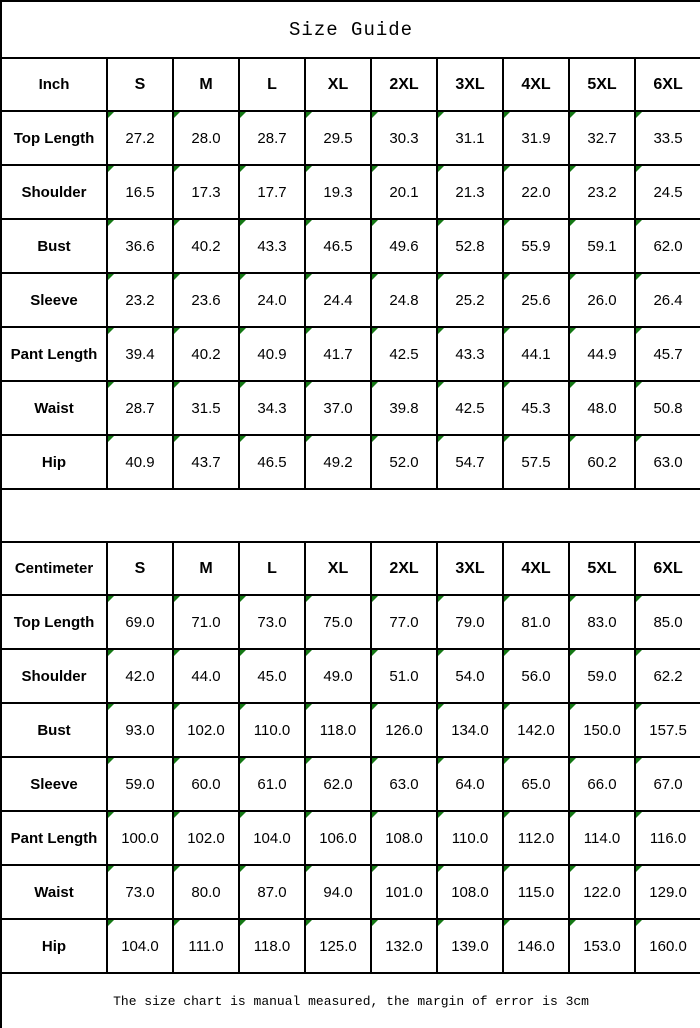 The width and height of the screenshot is (700, 1028). I want to click on size-header-cell: L, so click(272, 84).